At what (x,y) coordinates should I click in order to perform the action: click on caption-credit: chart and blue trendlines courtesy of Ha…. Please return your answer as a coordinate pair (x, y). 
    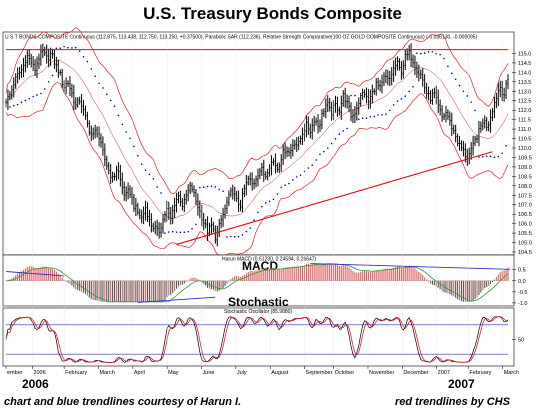
    Looking at the image, I should click on (123, 402).